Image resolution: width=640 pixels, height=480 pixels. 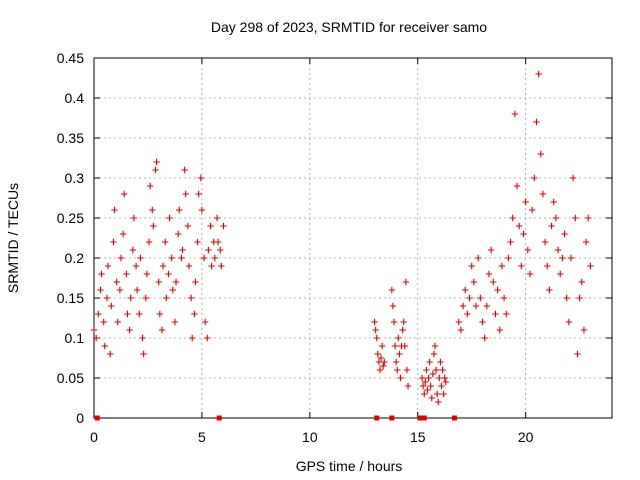 What do you see at coordinates (75, 178) in the screenshot?
I see `y-tick-label: 0.3` at bounding box center [75, 178].